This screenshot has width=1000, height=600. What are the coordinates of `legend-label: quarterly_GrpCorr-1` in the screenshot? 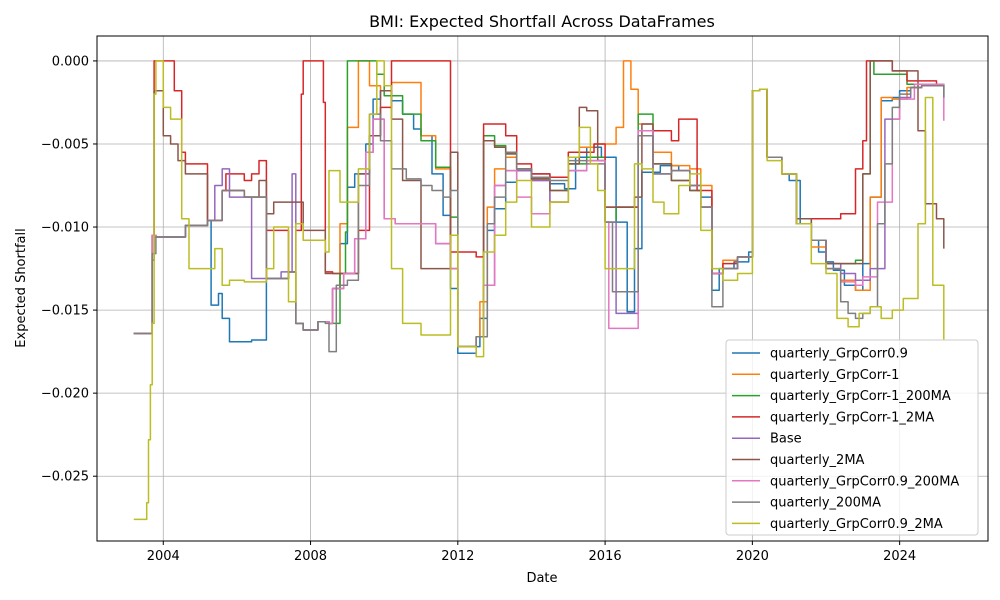 It's located at (834, 375).